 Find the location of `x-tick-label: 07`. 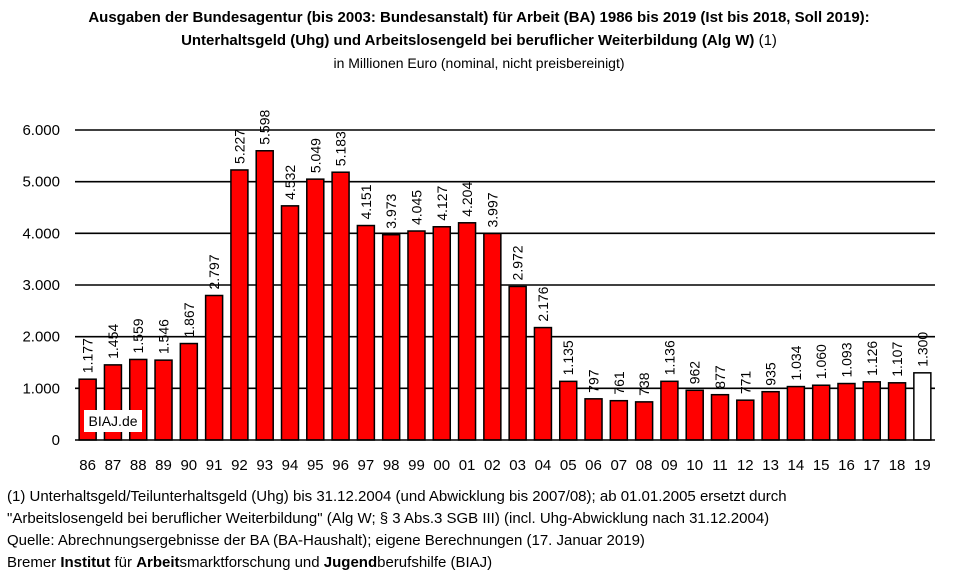

x-tick-label: 07 is located at coordinates (618, 465).